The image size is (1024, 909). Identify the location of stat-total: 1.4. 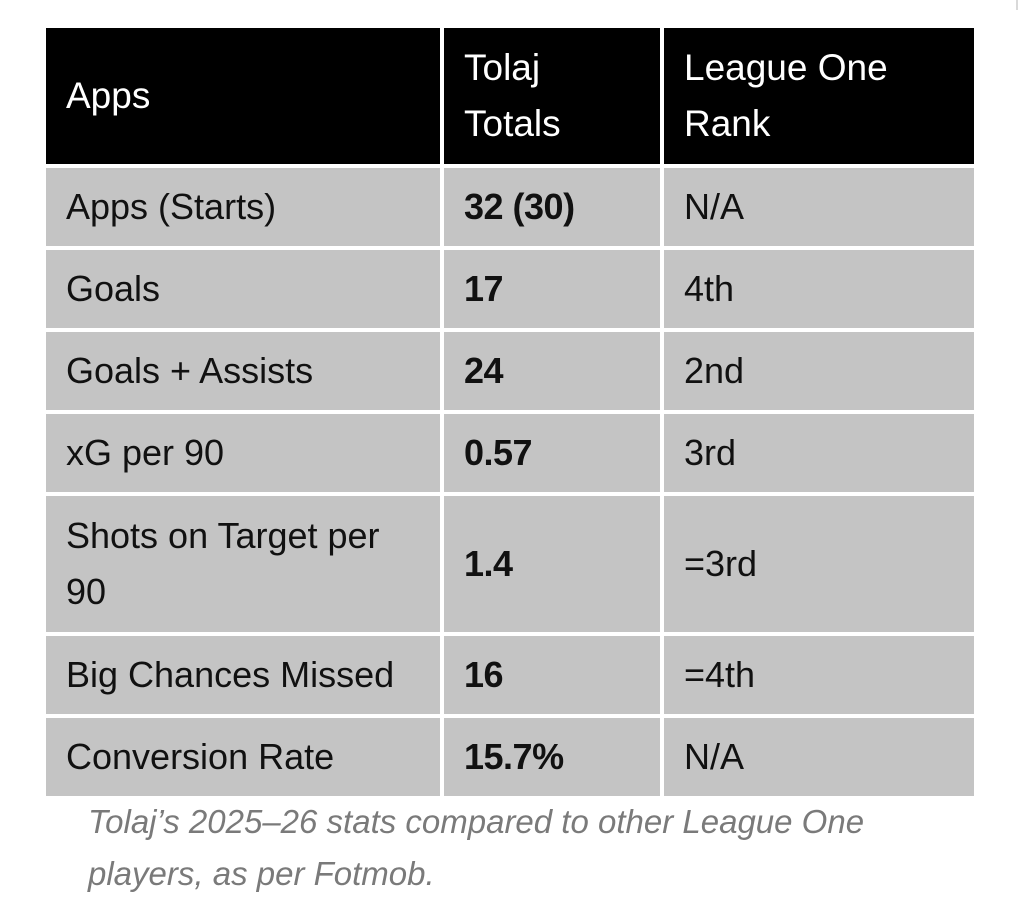
(552, 564).